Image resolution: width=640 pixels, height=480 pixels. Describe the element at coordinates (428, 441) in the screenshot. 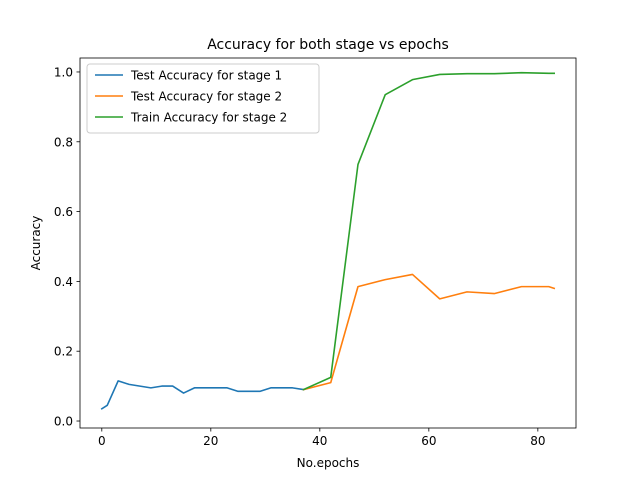

I see `x-tick-label: 60` at that location.